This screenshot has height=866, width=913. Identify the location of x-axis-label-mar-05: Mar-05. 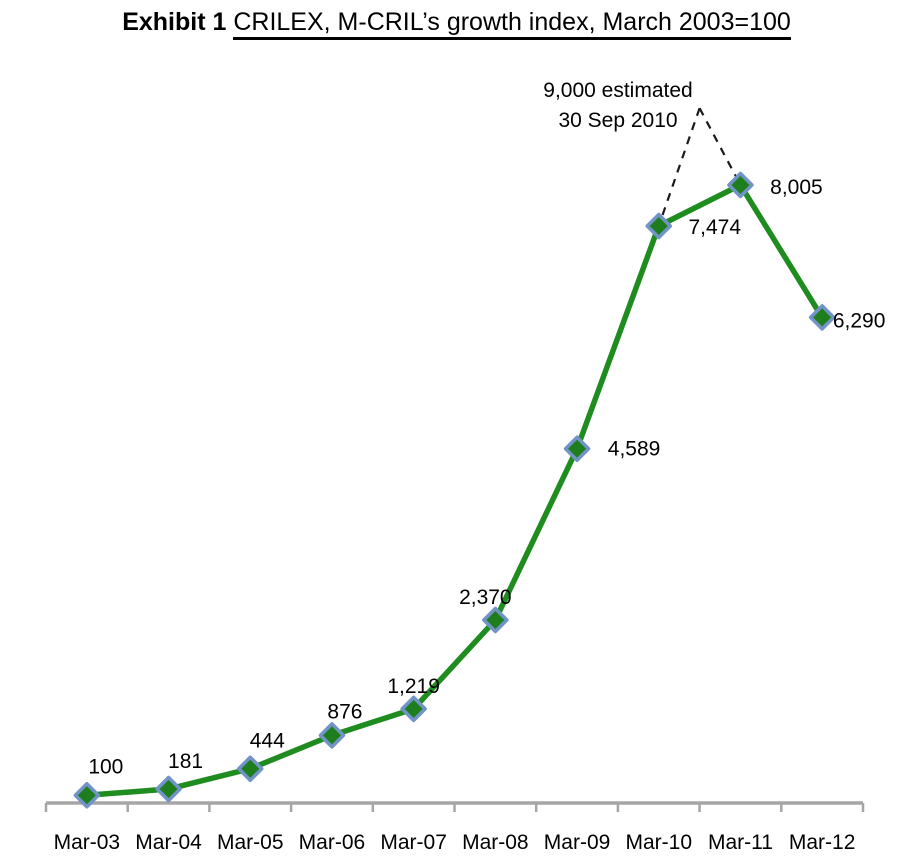
(250, 842).